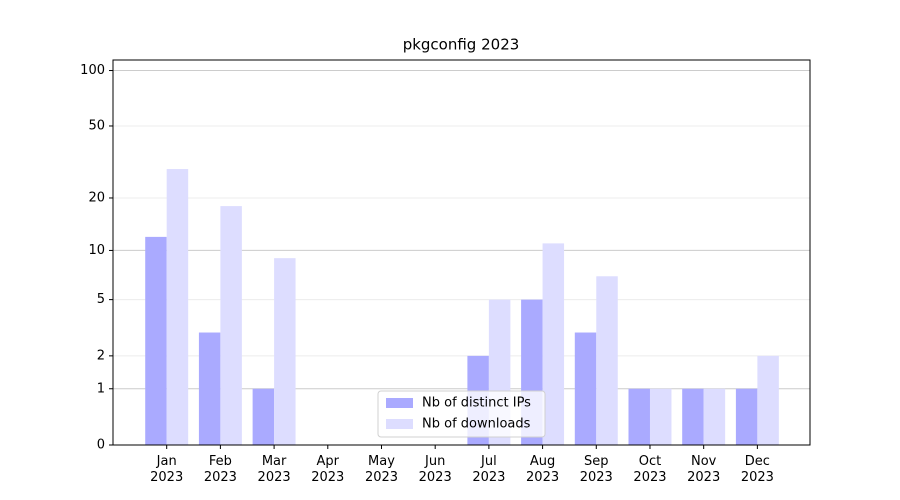 This screenshot has width=900, height=500. I want to click on x-tick-label: Aug 2023, so click(542, 469).